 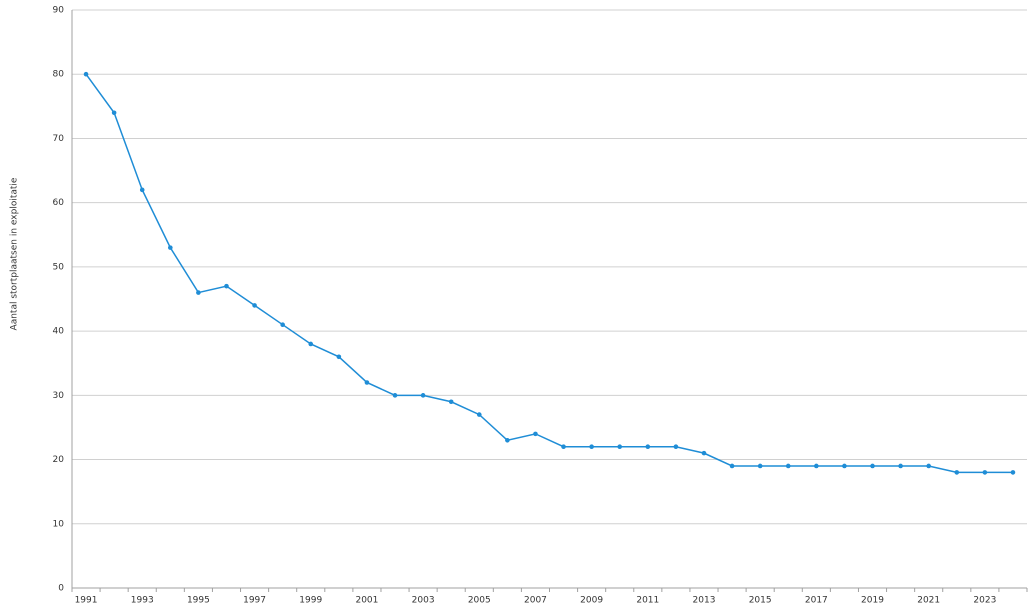 What do you see at coordinates (479, 601) in the screenshot?
I see `x-tick-label: 2005` at bounding box center [479, 601].